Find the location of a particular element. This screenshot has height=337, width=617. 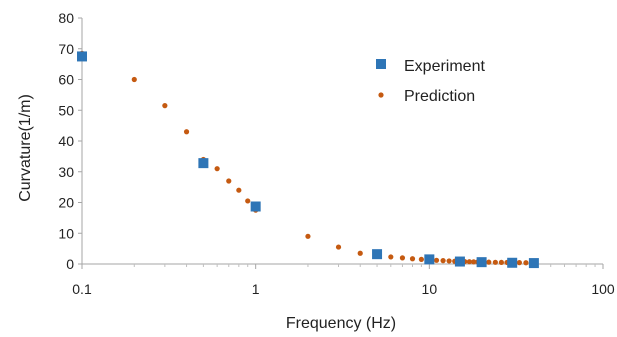

x-tick-label: 100 is located at coordinates (603, 289).